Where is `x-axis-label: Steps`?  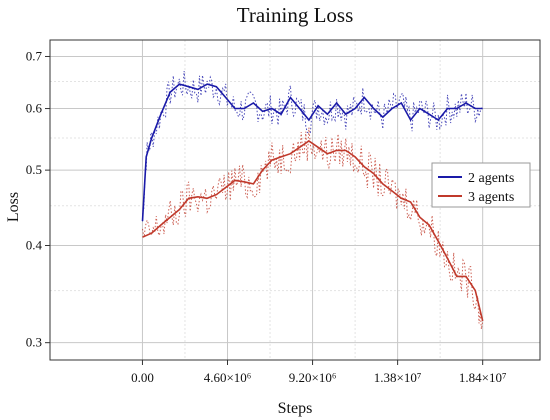
x-axis-label: Steps is located at coordinates (295, 408).